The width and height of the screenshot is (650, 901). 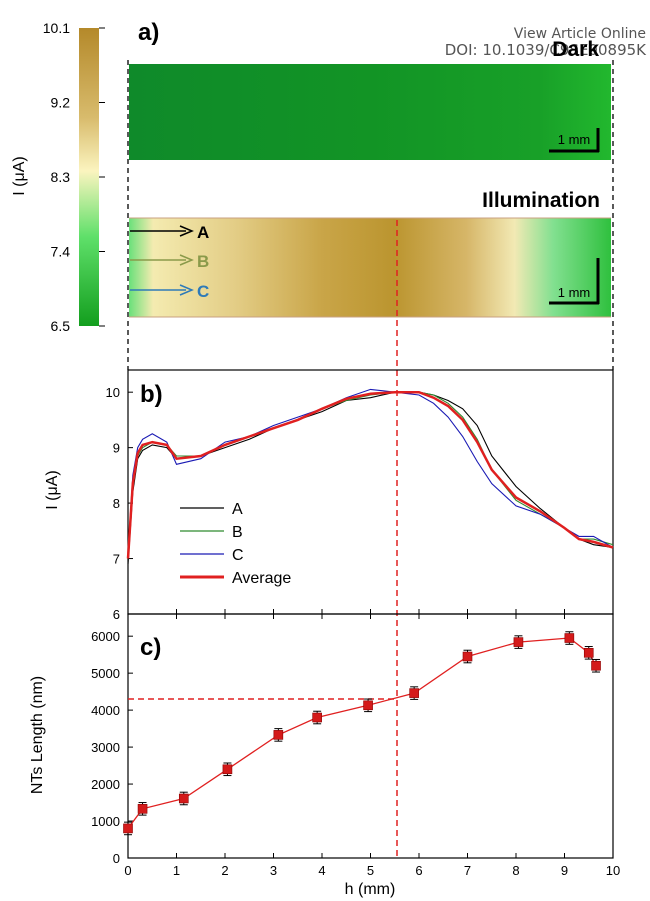 What do you see at coordinates (564, 870) in the screenshot?
I see `c-xtick-label: 9` at bounding box center [564, 870].